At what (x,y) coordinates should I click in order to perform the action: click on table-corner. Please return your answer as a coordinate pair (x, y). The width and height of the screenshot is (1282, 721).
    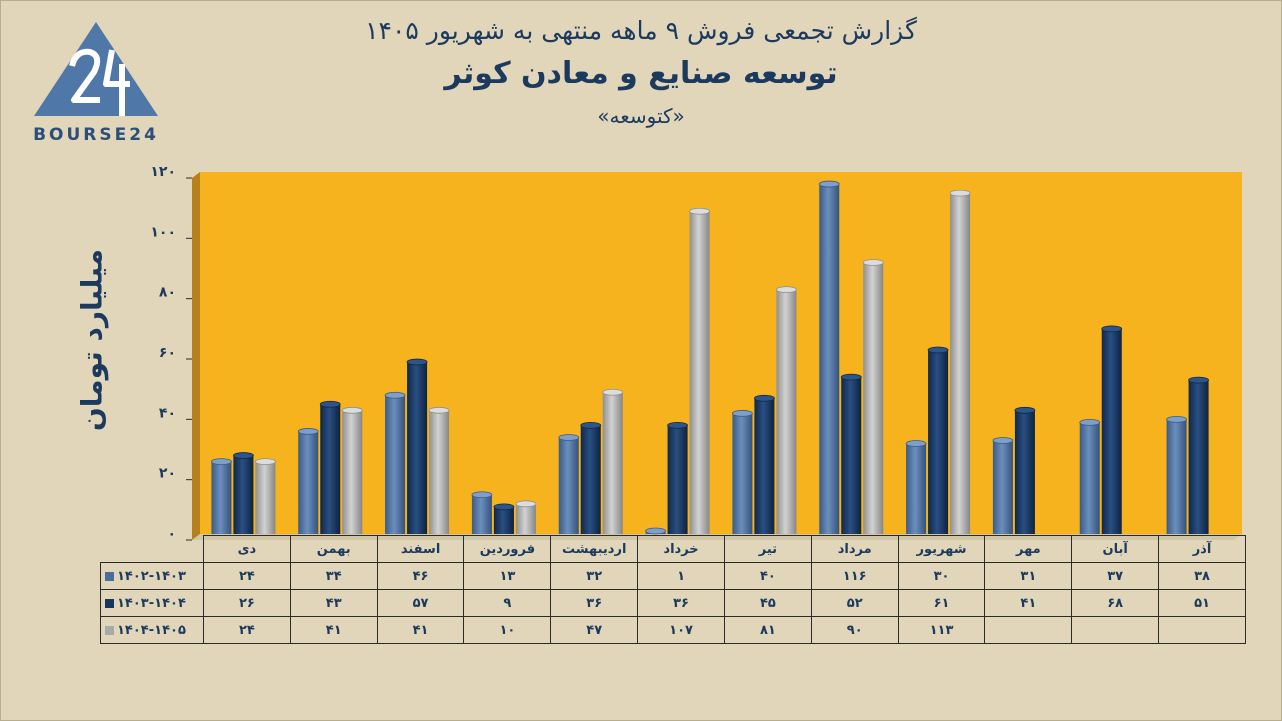
    Looking at the image, I should click on (152, 549).